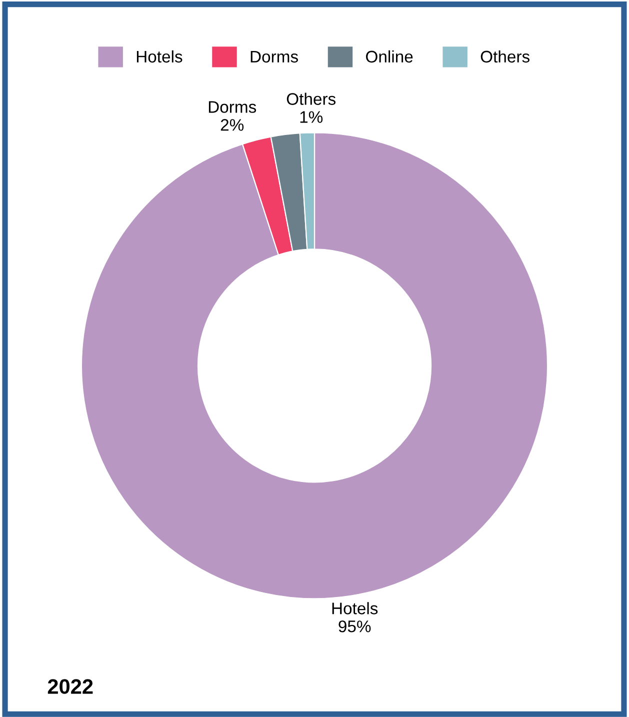 The height and width of the screenshot is (717, 629). I want to click on text: 2022, so click(70, 686).